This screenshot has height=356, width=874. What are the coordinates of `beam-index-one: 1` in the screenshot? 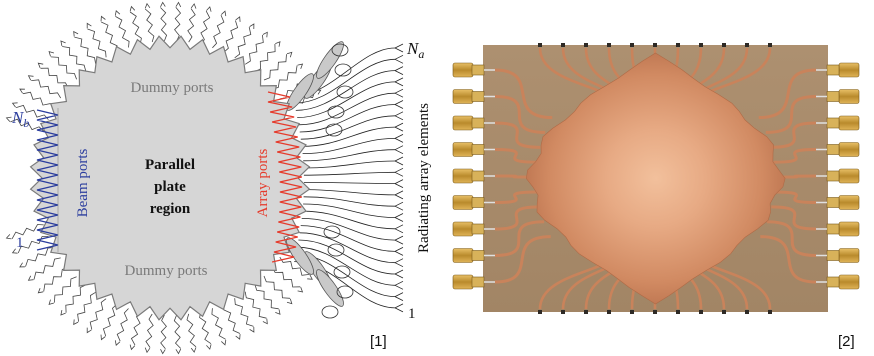 It's located at (20, 243).